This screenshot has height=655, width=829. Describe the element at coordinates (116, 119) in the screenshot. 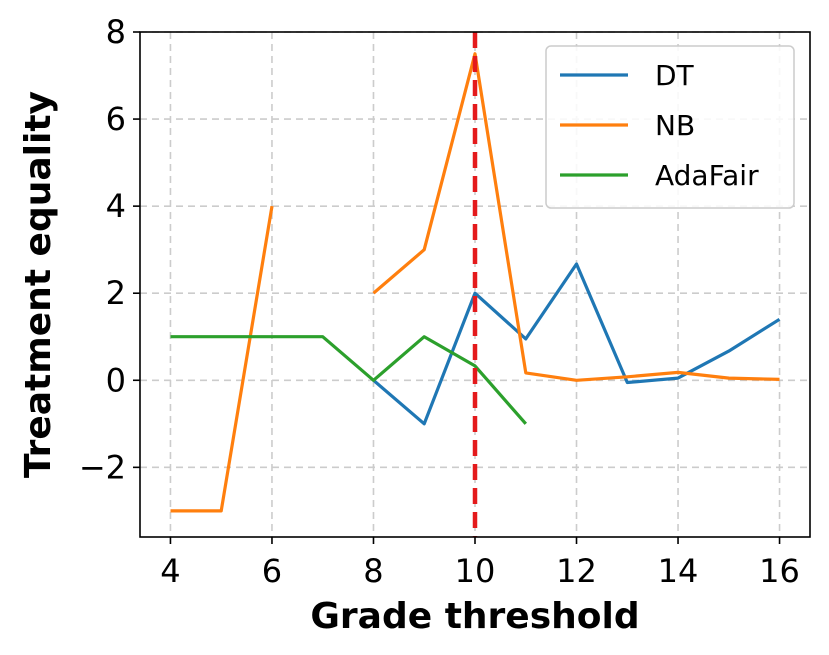

I see `y-tick-label: 6` at that location.